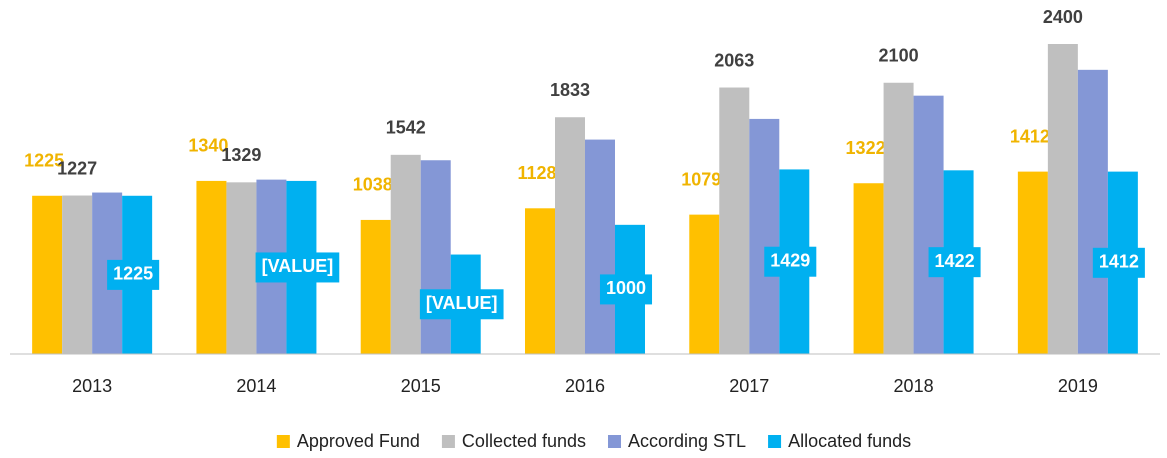 This screenshot has width=1167, height=458. I want to click on x-tick-label: 2016, so click(585, 386).